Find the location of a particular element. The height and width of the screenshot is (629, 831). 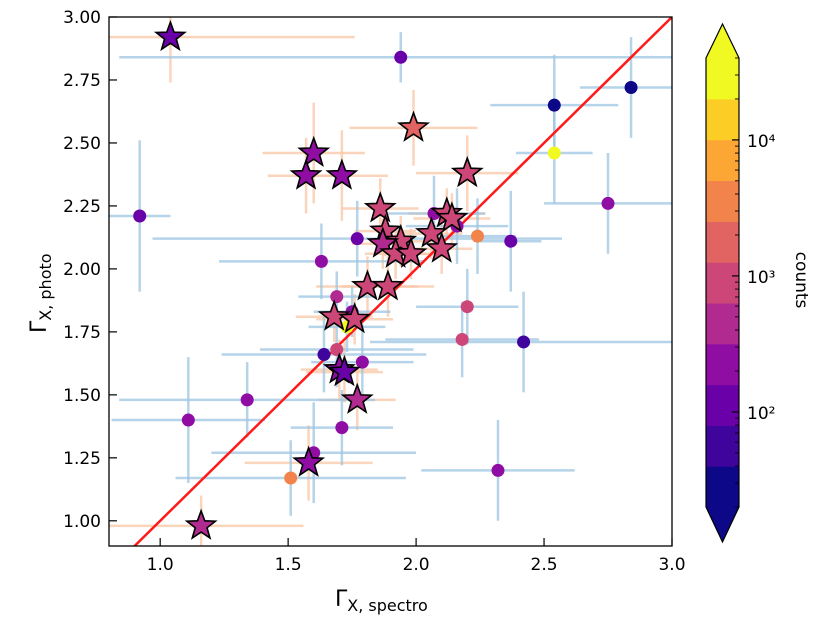

y-tick-label-7: 2.75 is located at coordinates (82, 81).